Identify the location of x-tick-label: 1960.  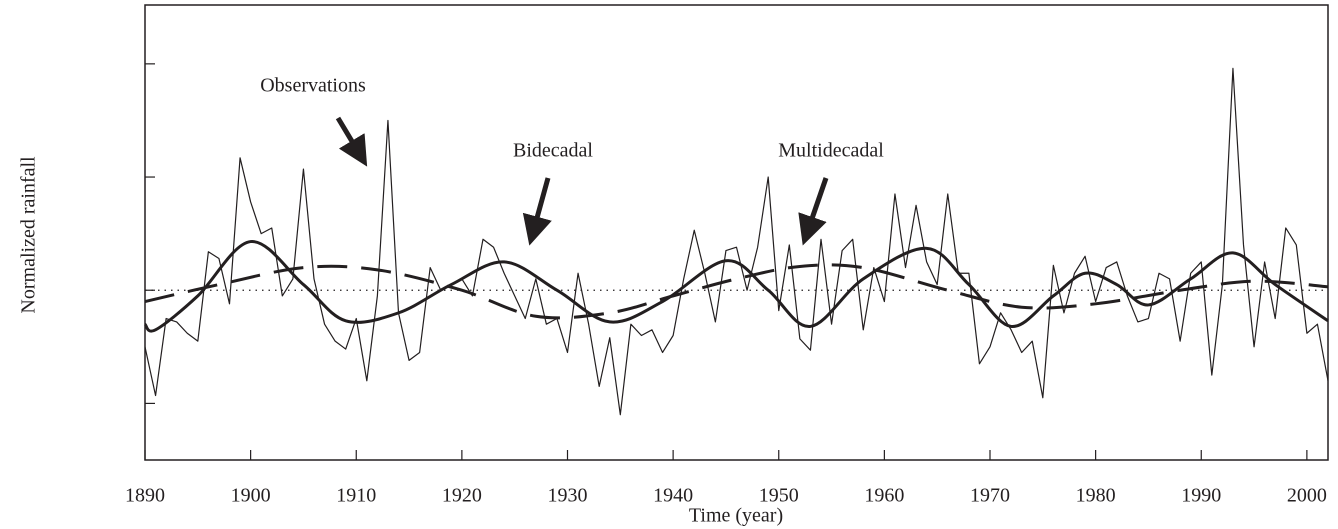
(884, 496).